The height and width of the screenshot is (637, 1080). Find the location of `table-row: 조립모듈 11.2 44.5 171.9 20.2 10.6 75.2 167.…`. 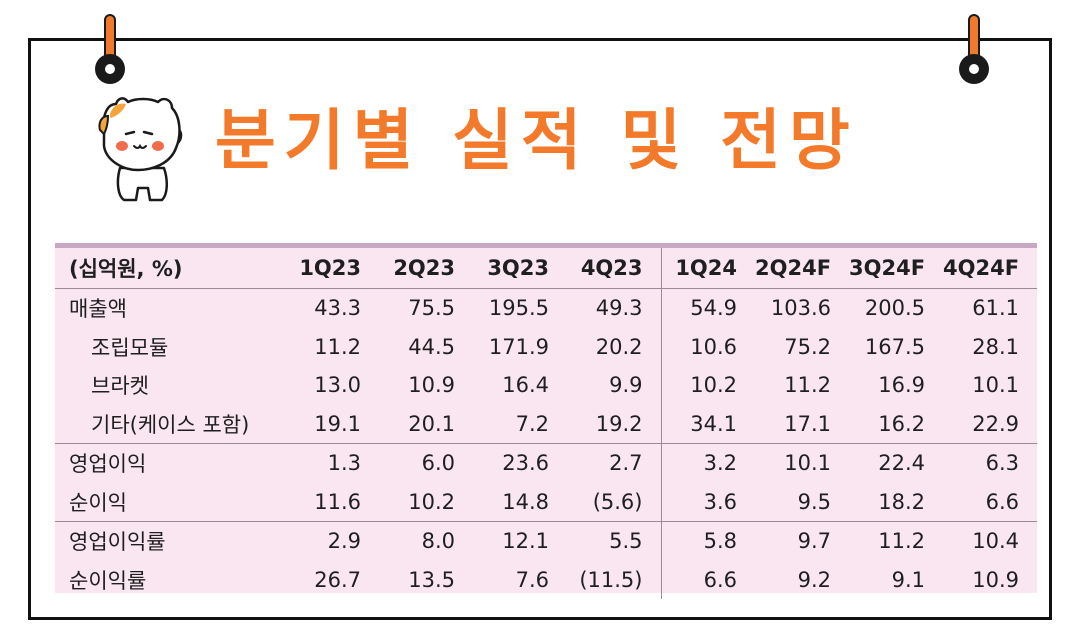

table-row: 조립모듈 11.2 44.5 171.9 20.2 10.6 75.2 167.… is located at coordinates (546, 346).